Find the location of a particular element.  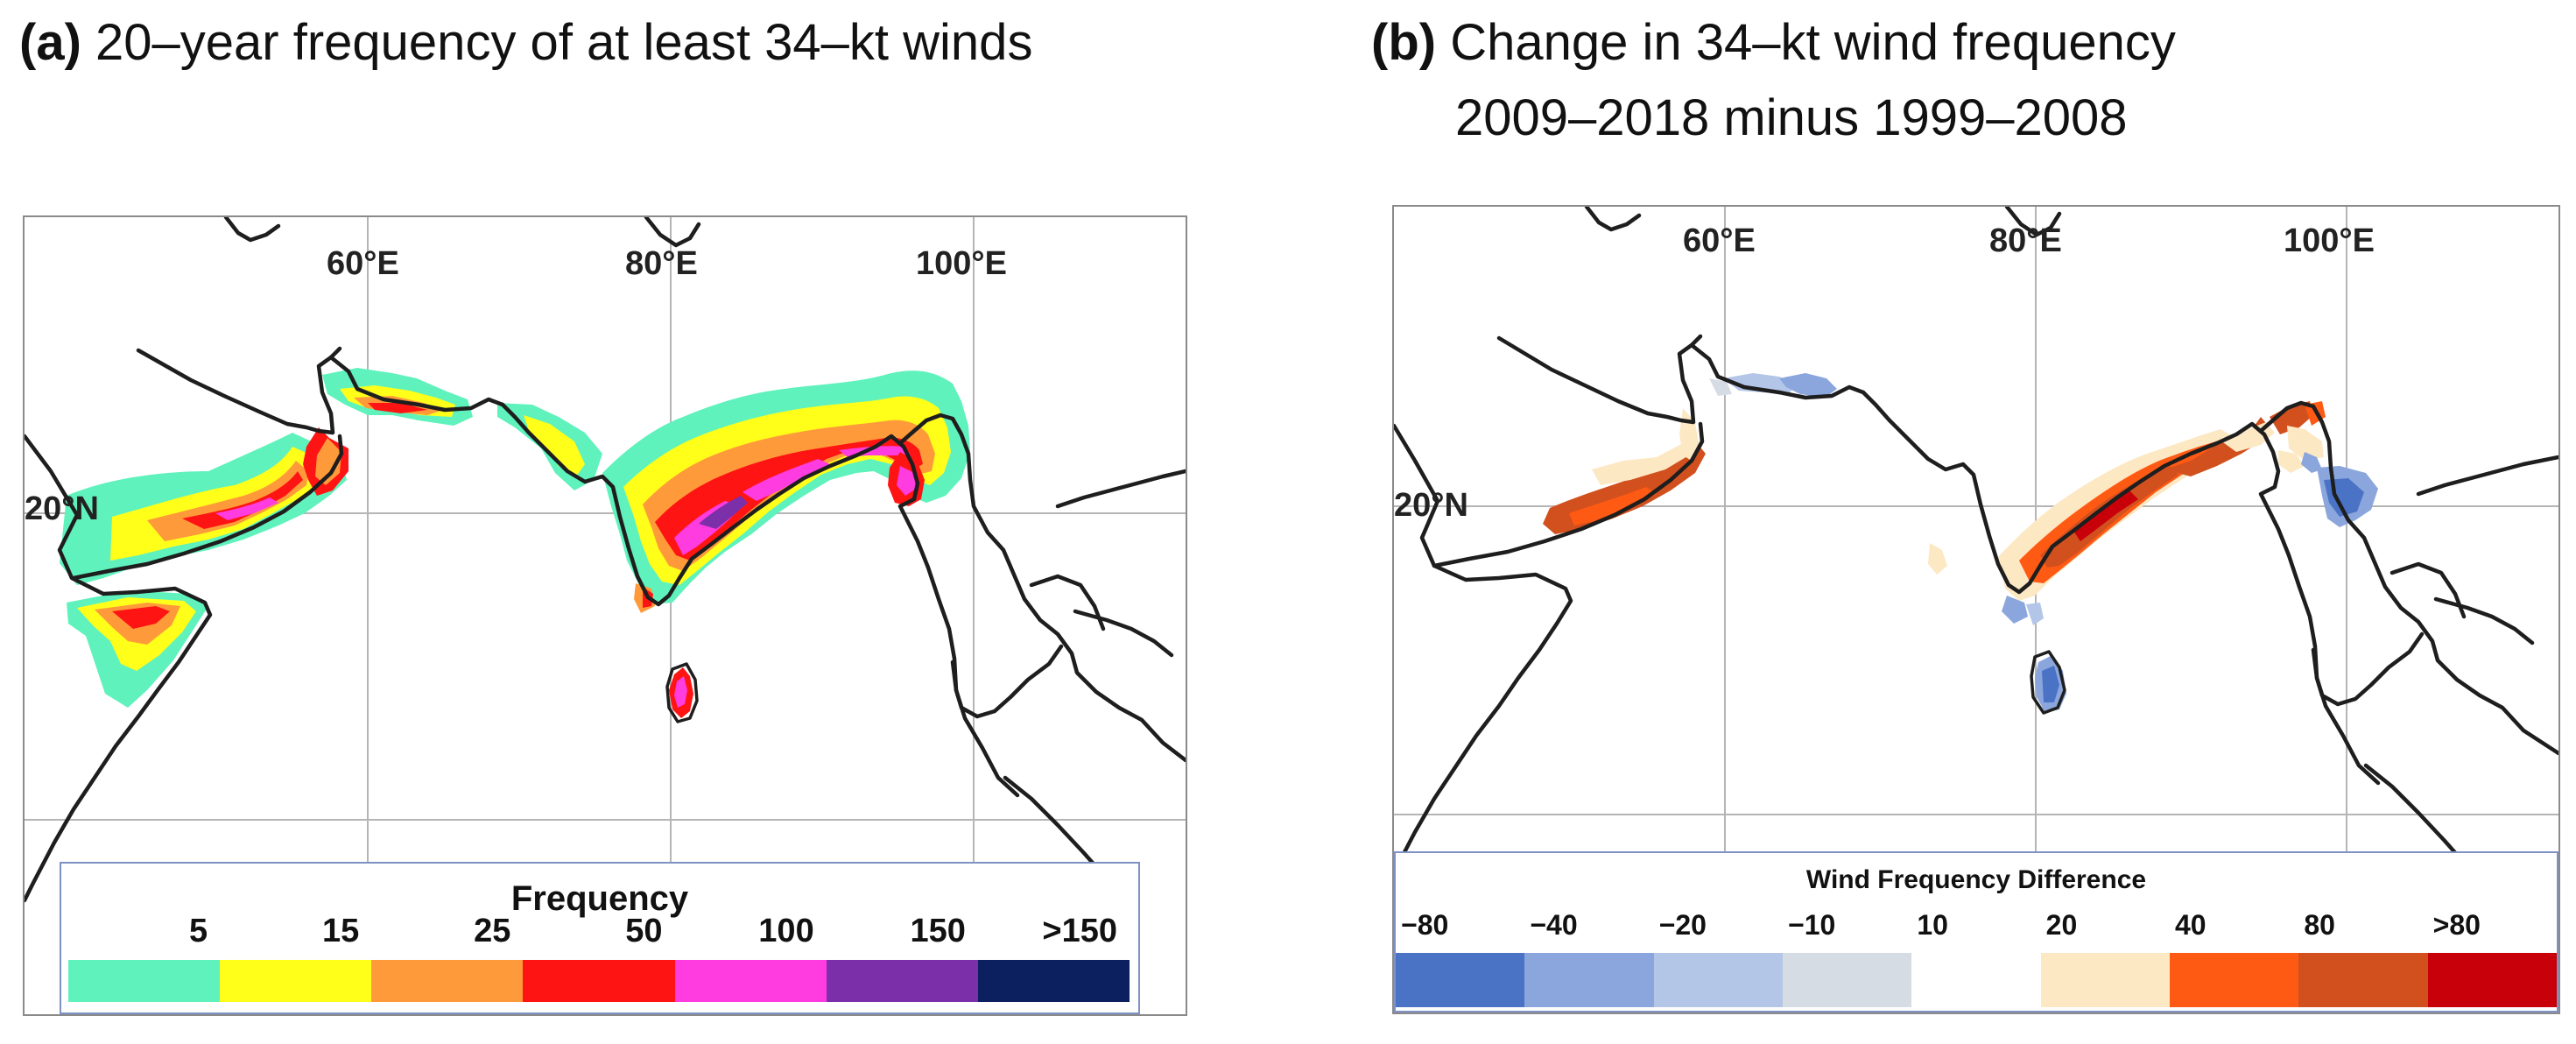

legend-tick-label: 100 is located at coordinates (786, 931).